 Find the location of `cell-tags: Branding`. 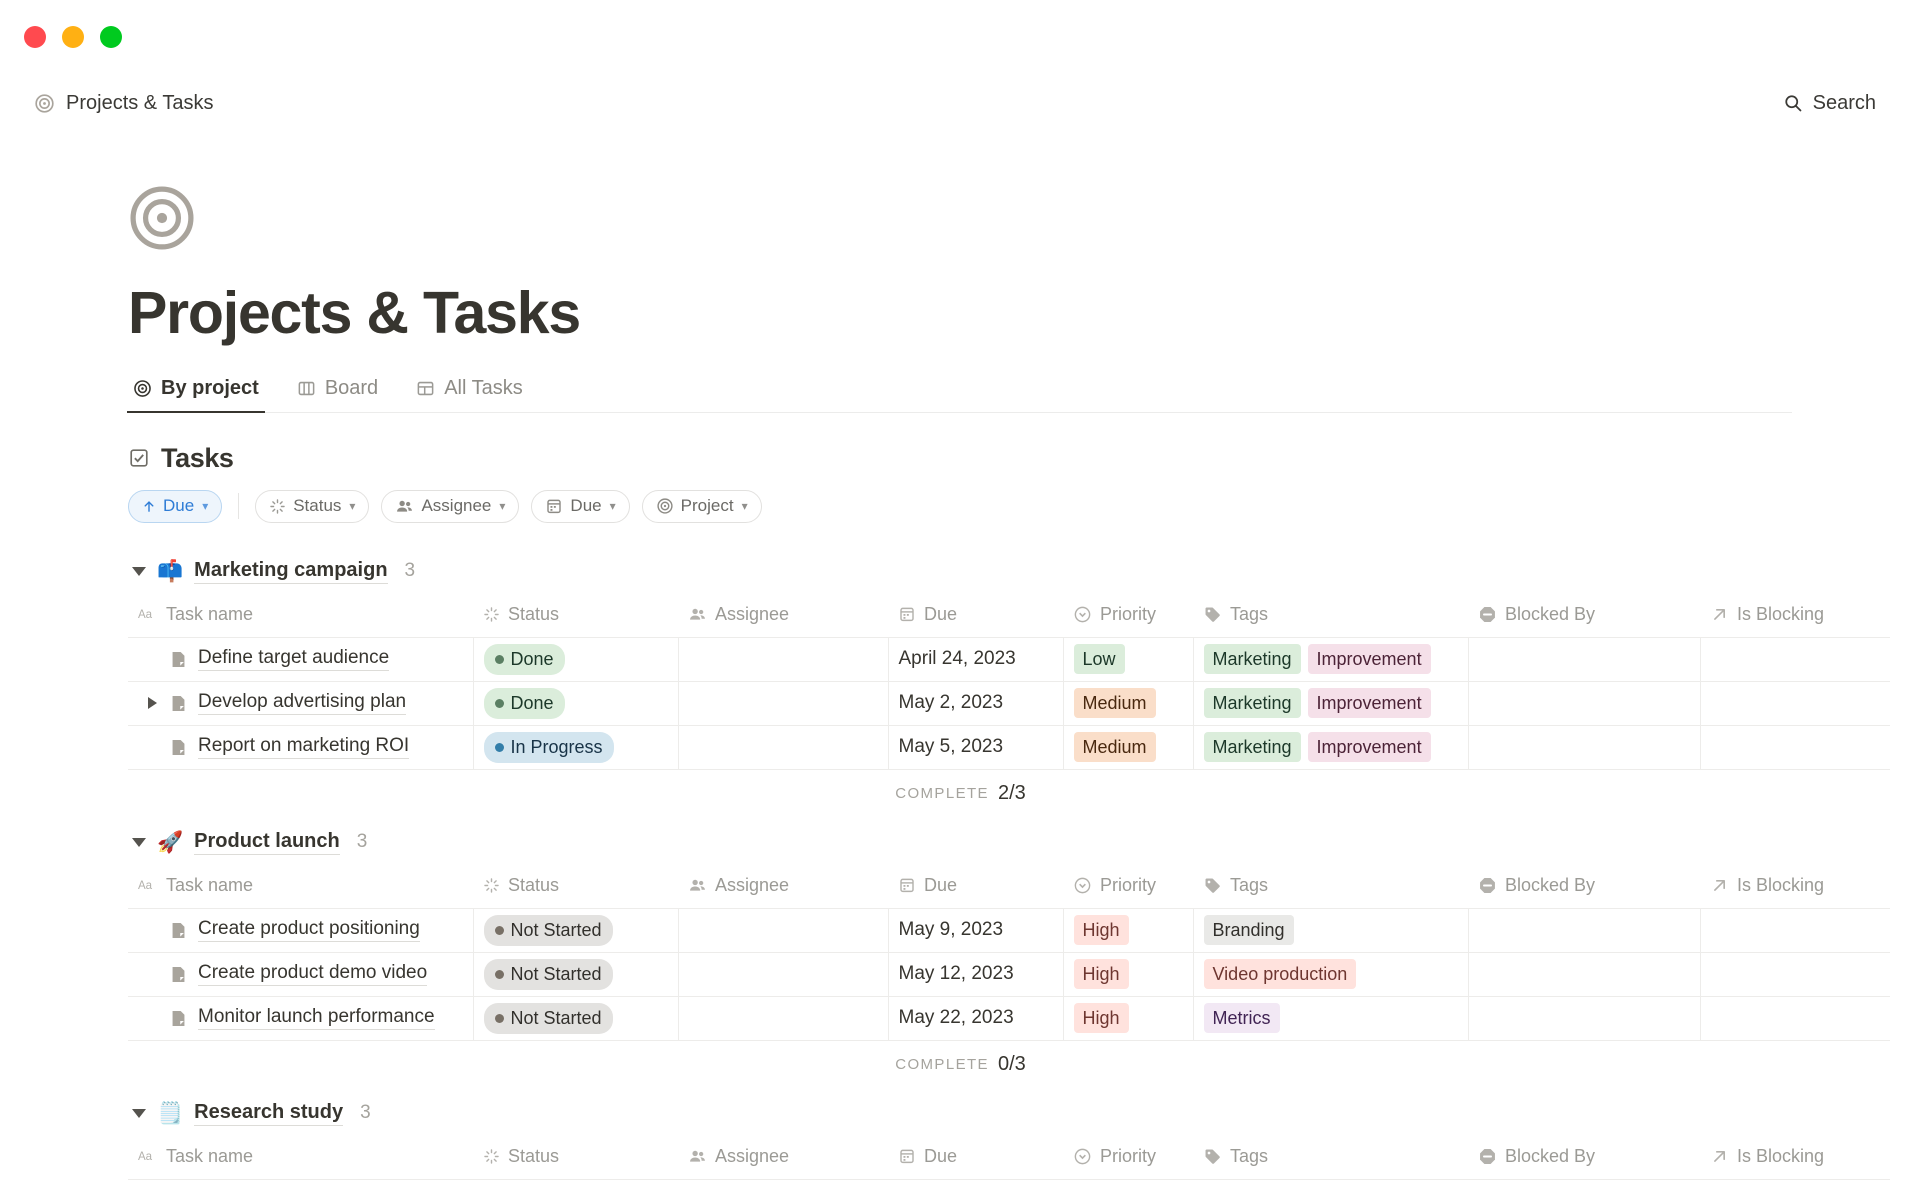

cell-tags: Branding is located at coordinates (1331, 930).